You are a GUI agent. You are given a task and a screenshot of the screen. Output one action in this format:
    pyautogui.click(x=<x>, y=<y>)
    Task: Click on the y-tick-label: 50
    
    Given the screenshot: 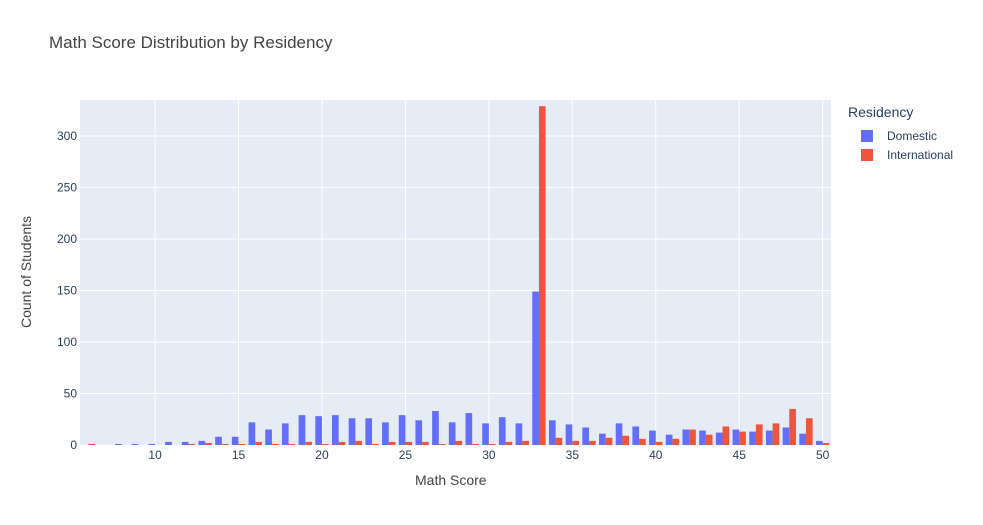 What is the action you would take?
    pyautogui.click(x=71, y=394)
    